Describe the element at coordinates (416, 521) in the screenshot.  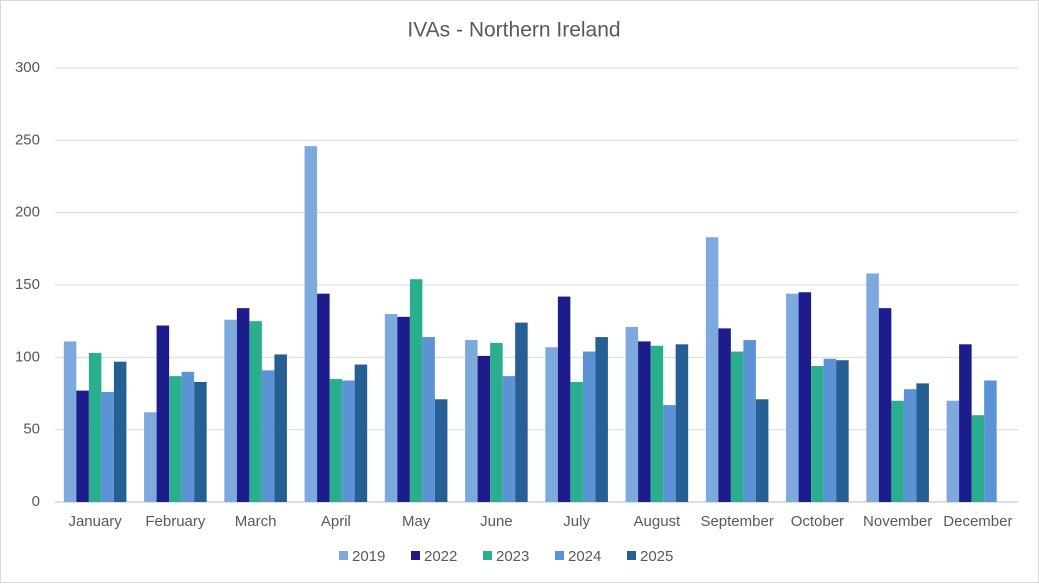
I see `x-tick-label: May` at that location.